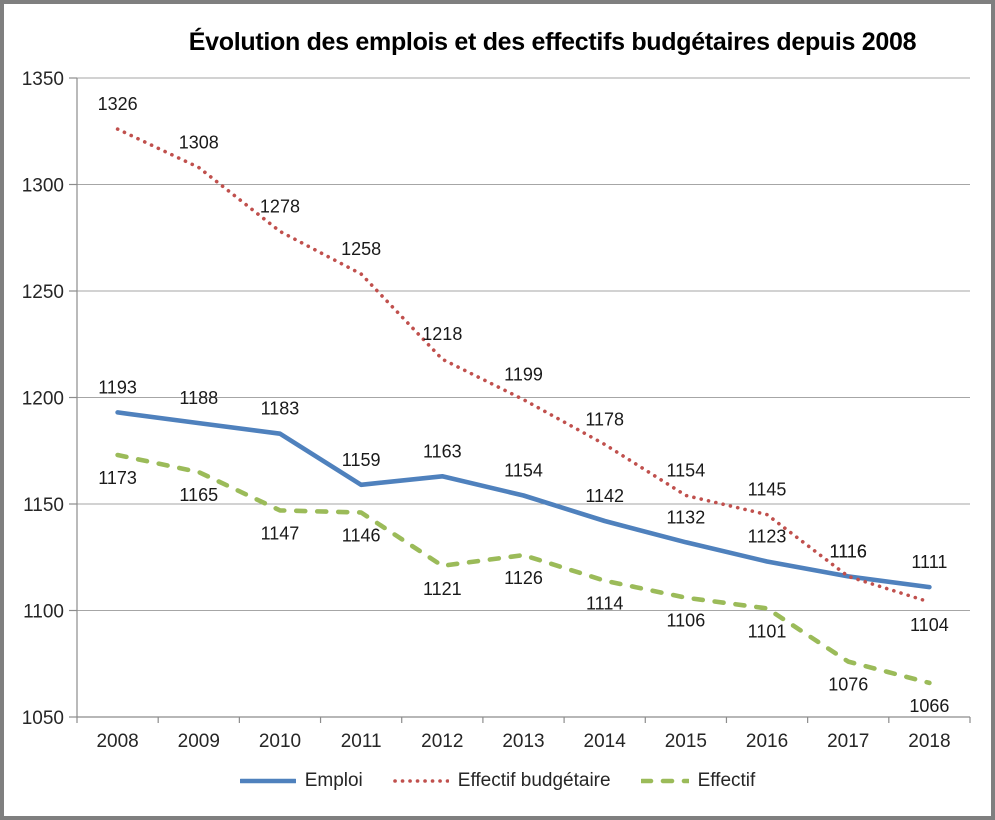  Describe the element at coordinates (929, 562) in the screenshot. I see `data-label: 1111` at that location.